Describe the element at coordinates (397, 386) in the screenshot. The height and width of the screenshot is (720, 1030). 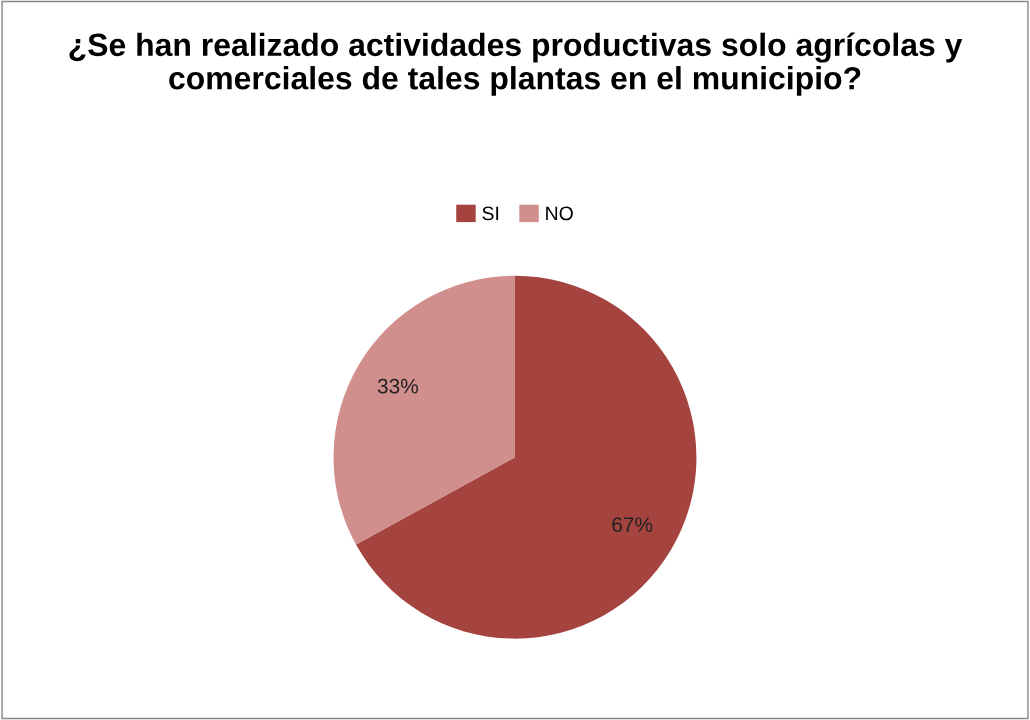
I see `data-label: 33%` at that location.